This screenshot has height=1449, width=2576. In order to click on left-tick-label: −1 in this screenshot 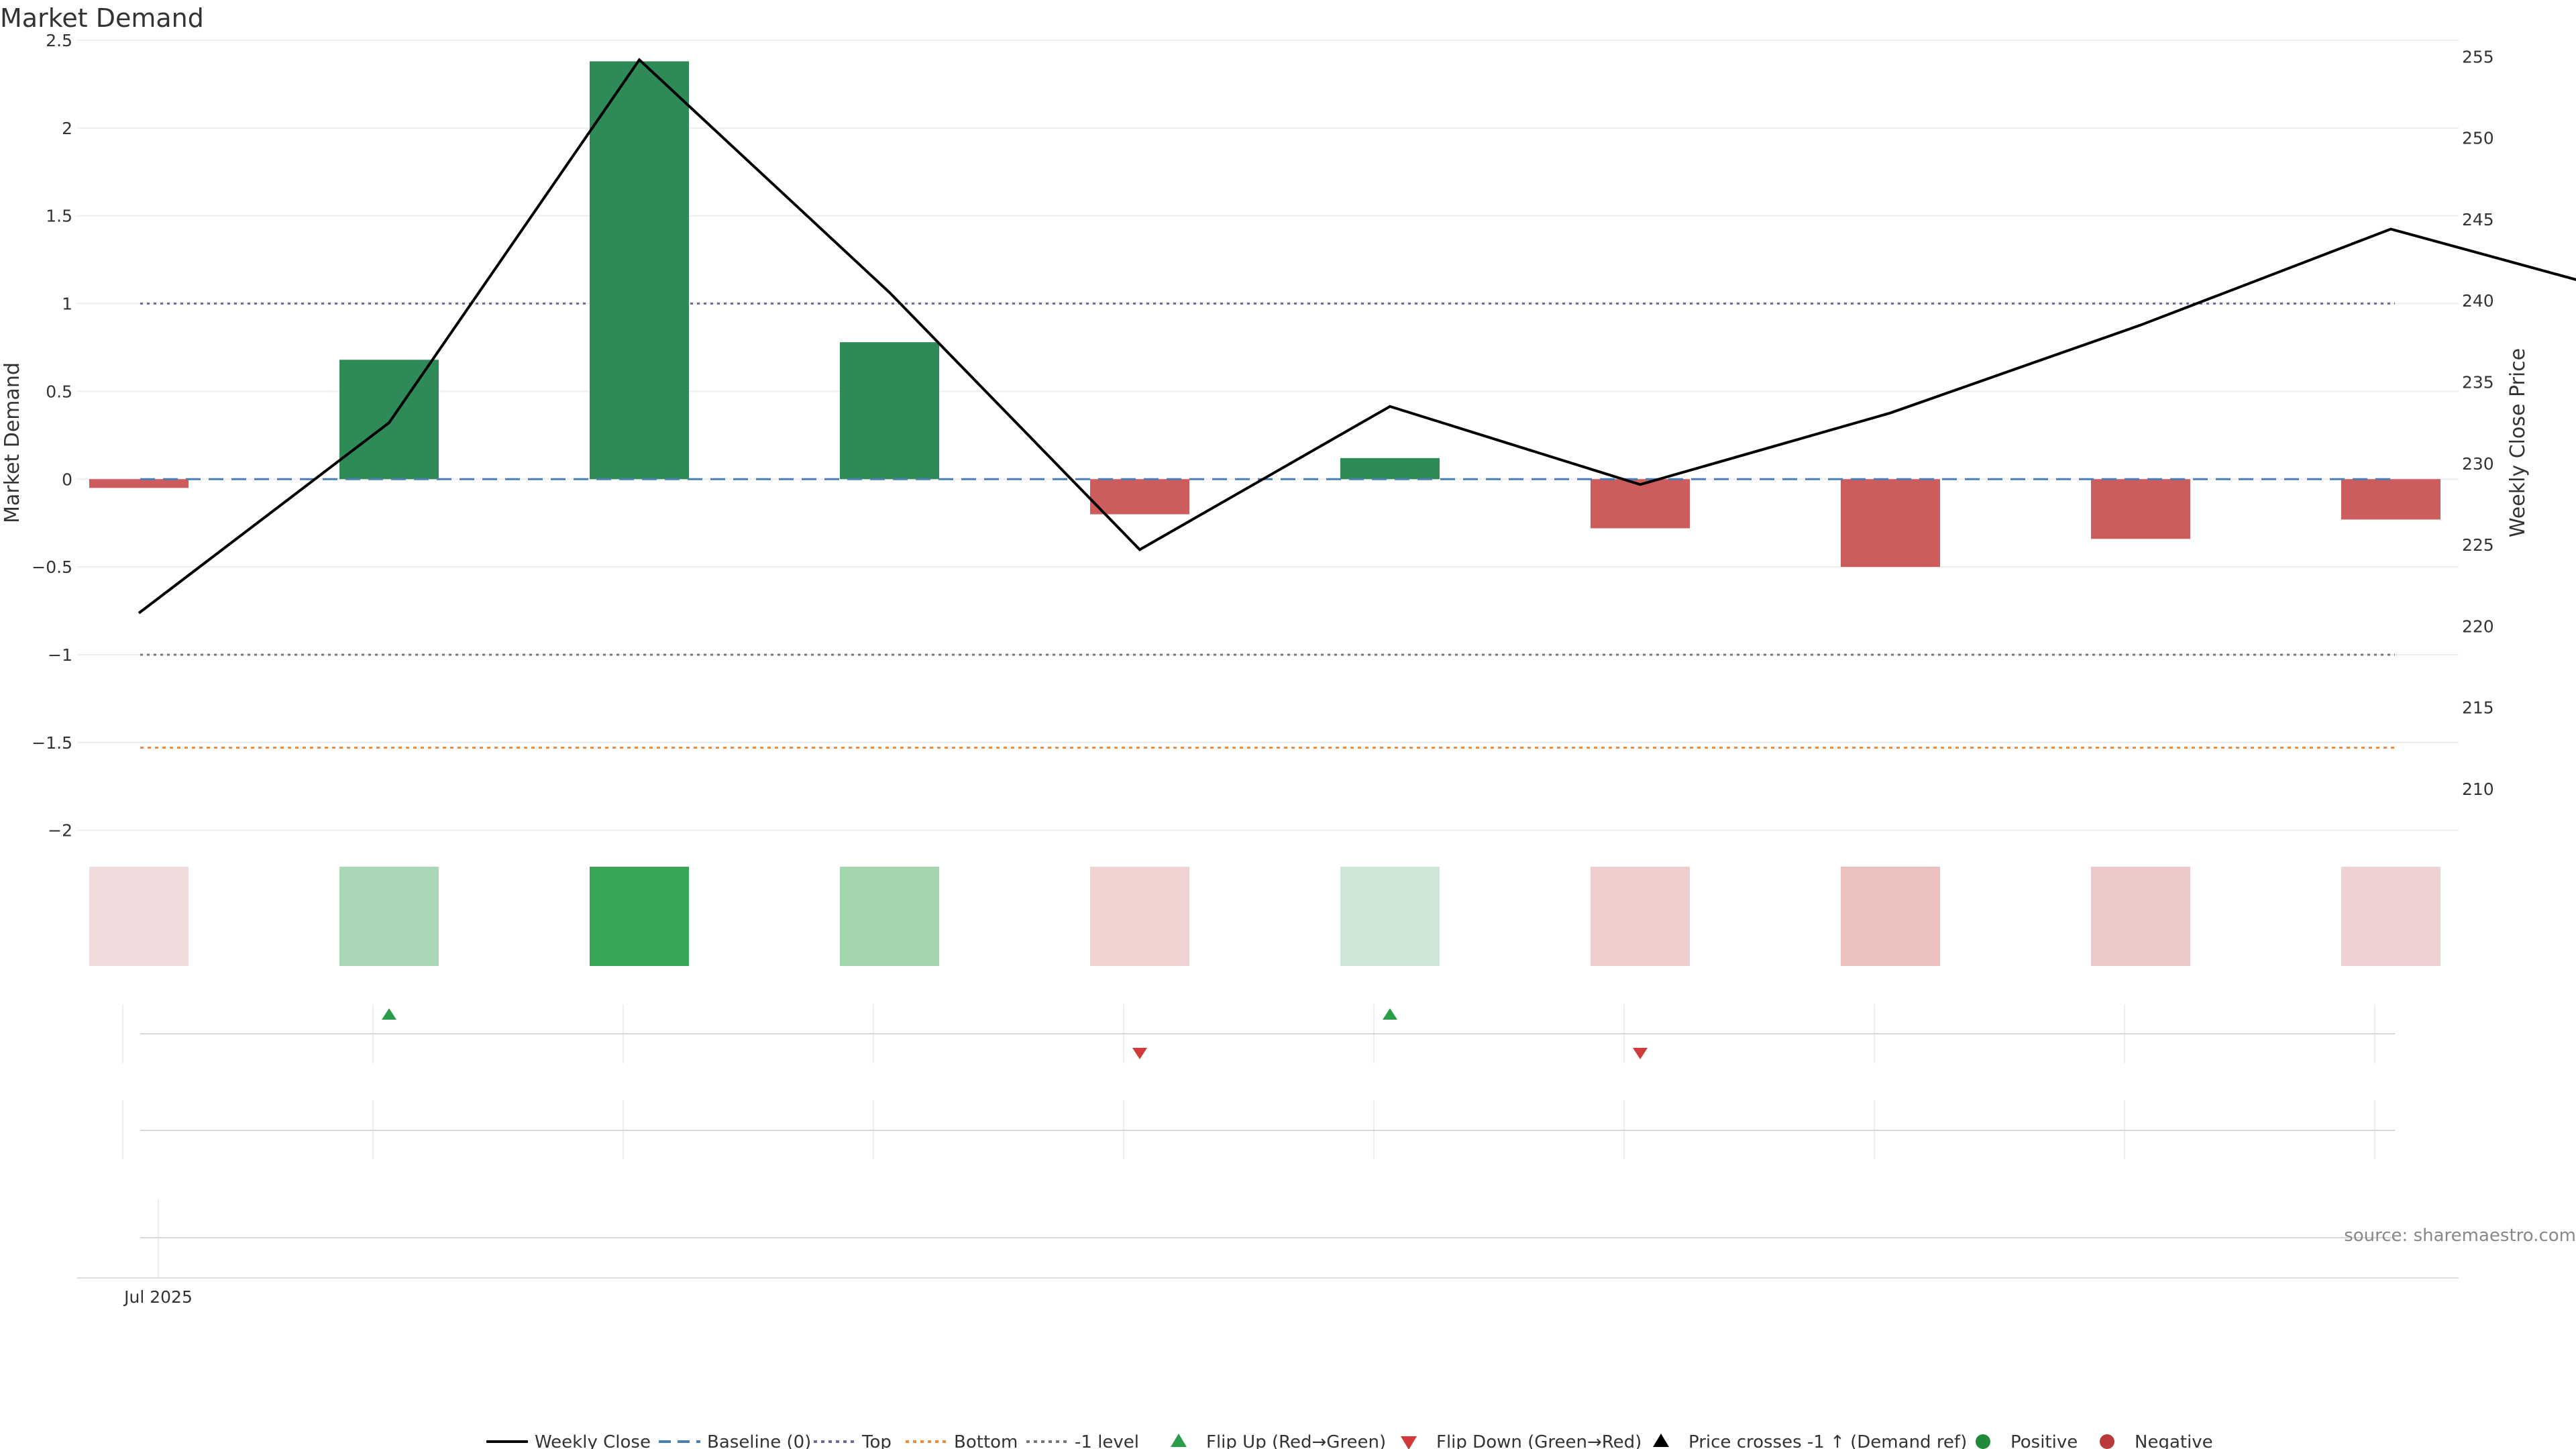, I will do `click(60, 655)`.